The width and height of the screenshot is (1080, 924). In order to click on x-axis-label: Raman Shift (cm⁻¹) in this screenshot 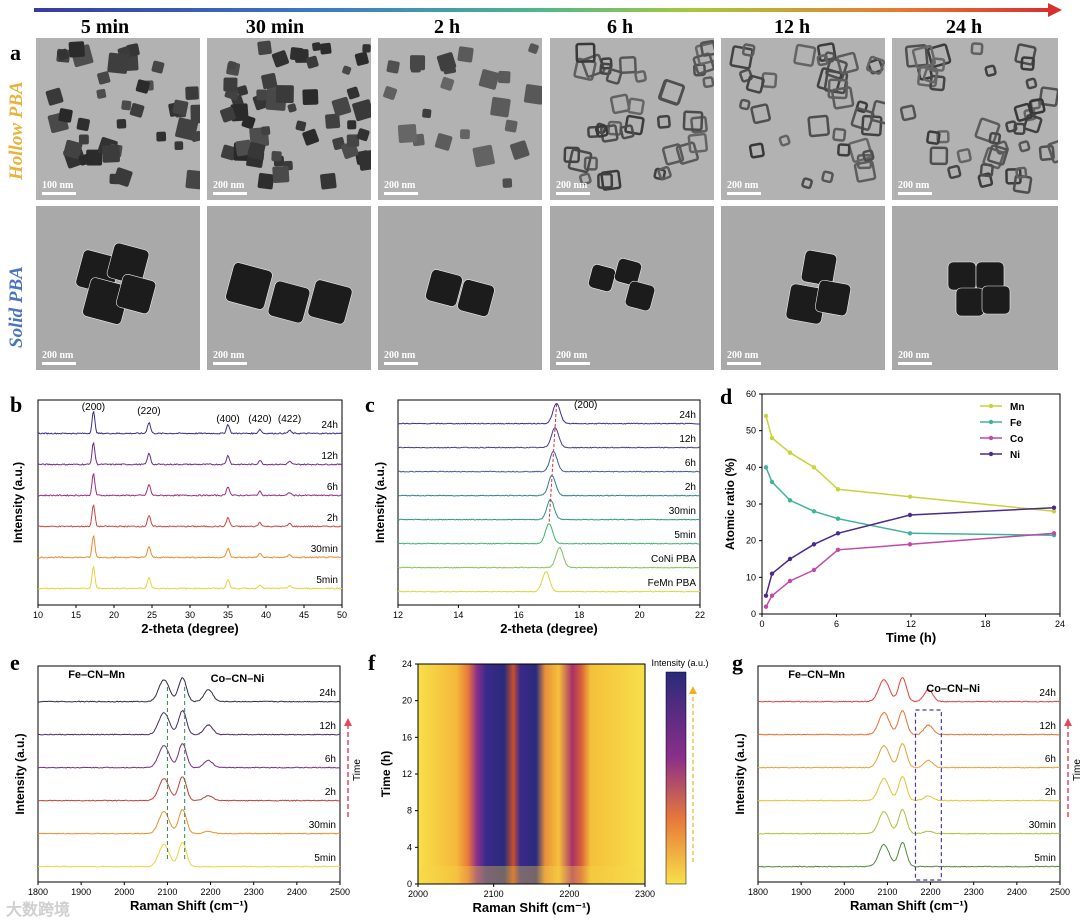, I will do `click(531, 907)`.